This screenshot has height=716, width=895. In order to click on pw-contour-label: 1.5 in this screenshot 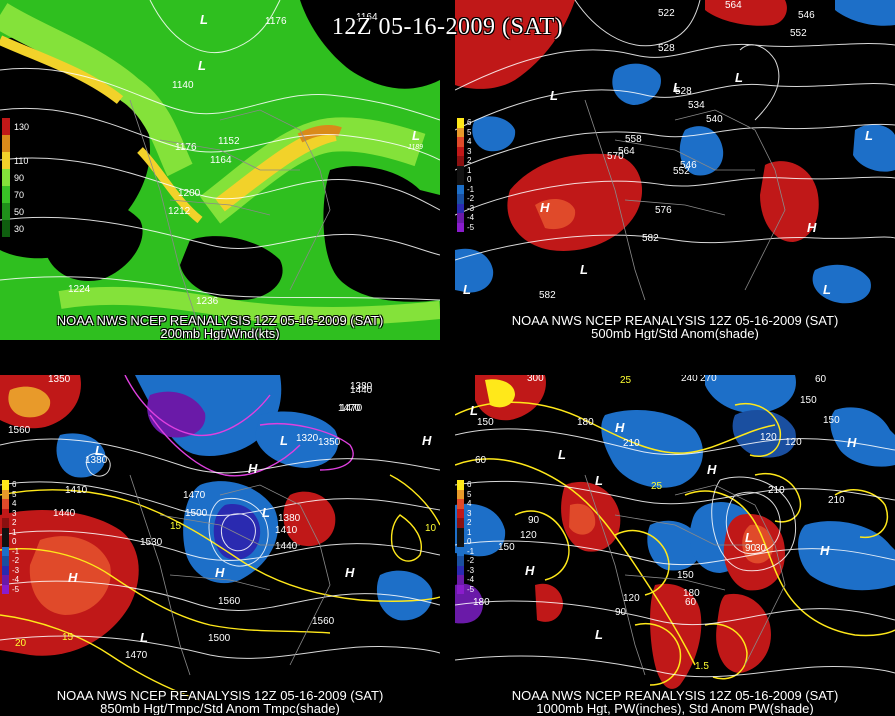, I will do `click(702, 666)`.